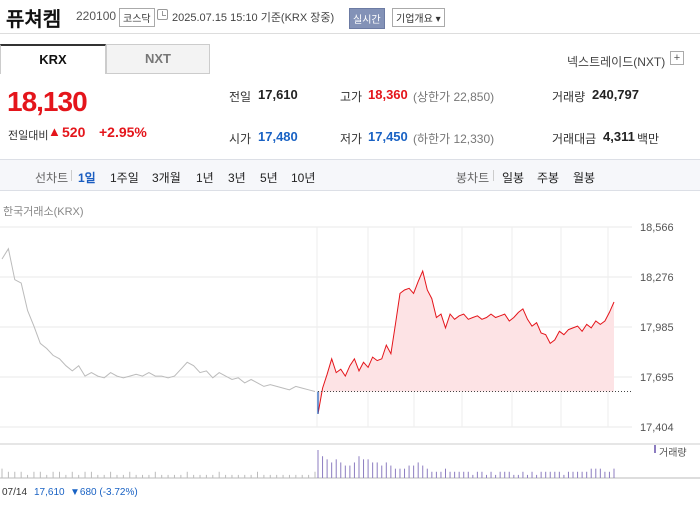 The width and height of the screenshot is (700, 505). I want to click on realtime-button: 실시간, so click(367, 18).